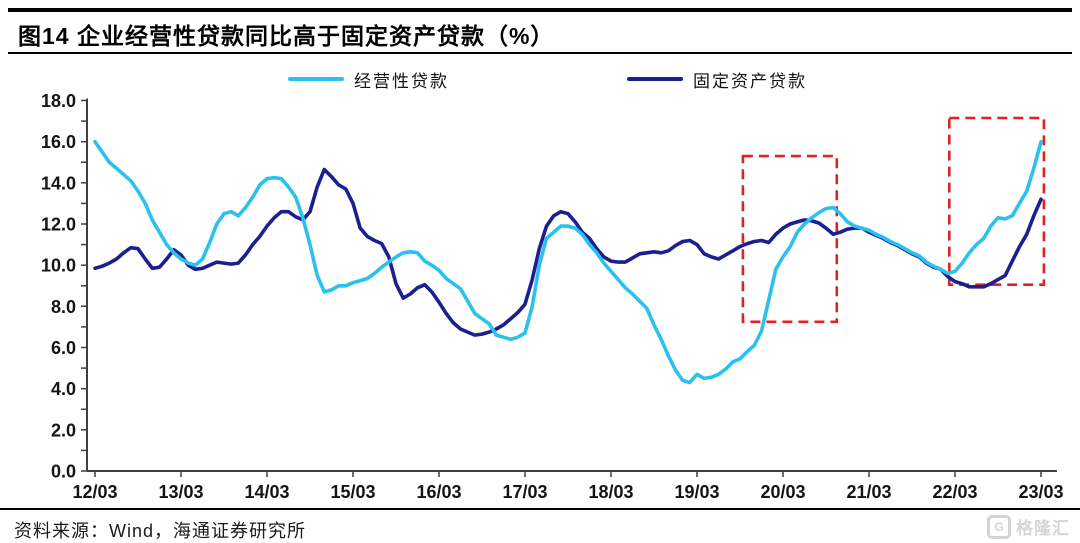 Image resolution: width=1080 pixels, height=543 pixels. I want to click on svg-text: 2.0, so click(63, 430).